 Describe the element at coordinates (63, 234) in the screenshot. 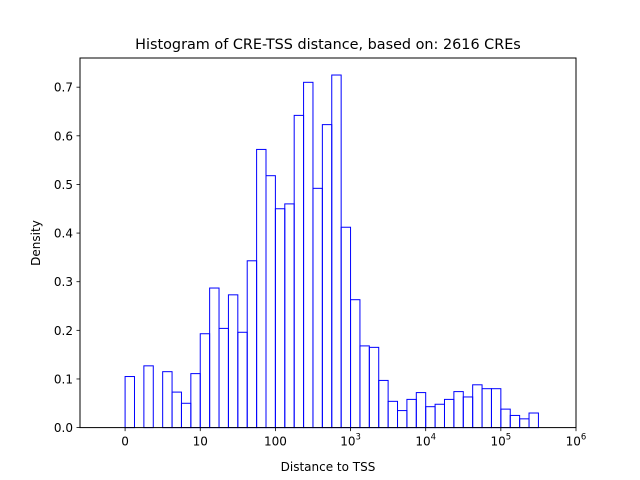

I see `y-tick-label: 0.4` at that location.